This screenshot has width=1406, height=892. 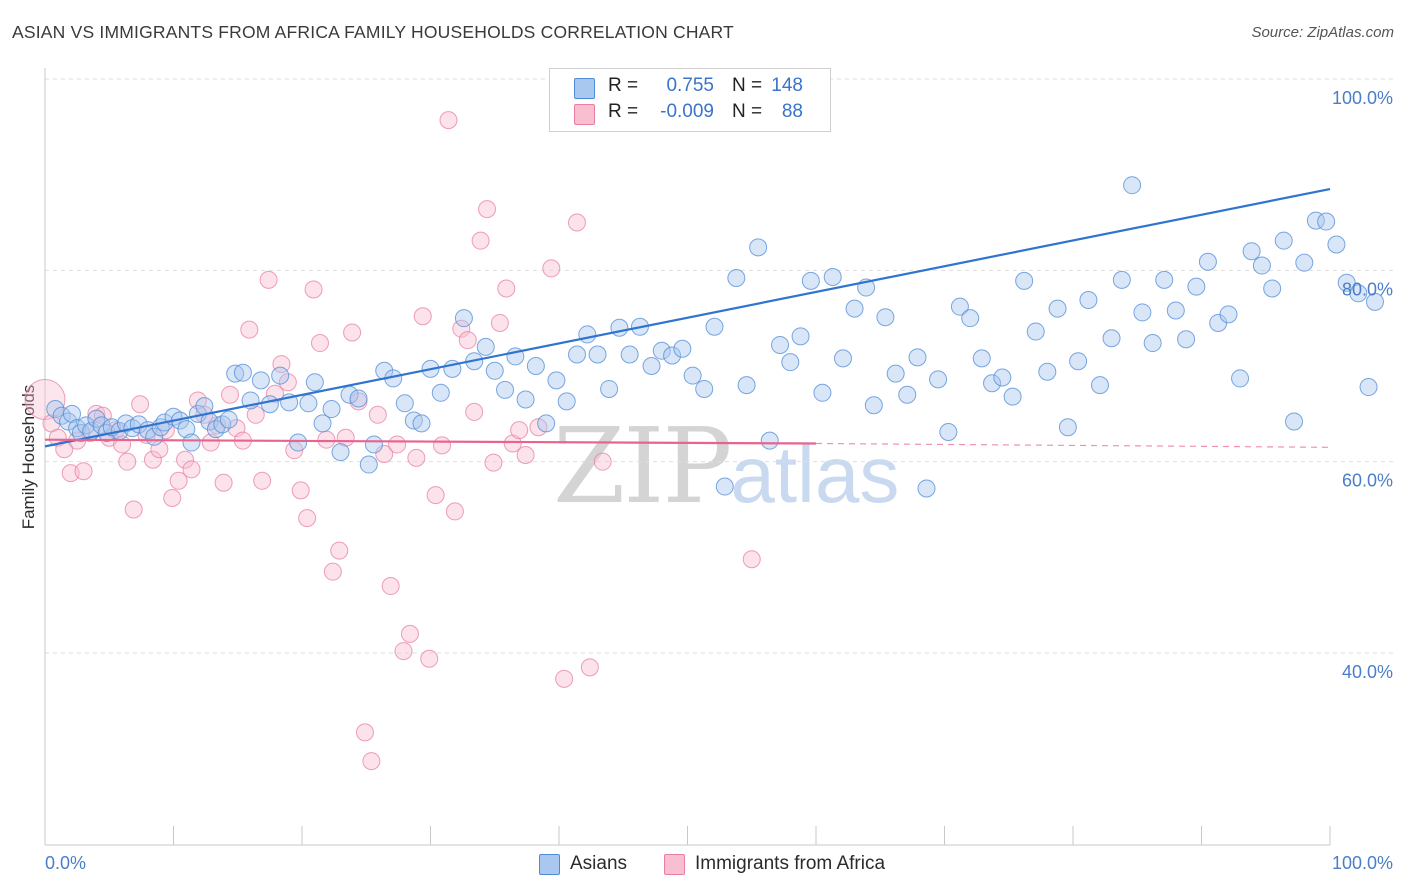 I want to click on x-tick-label: 0.0%, so click(x=65, y=863).